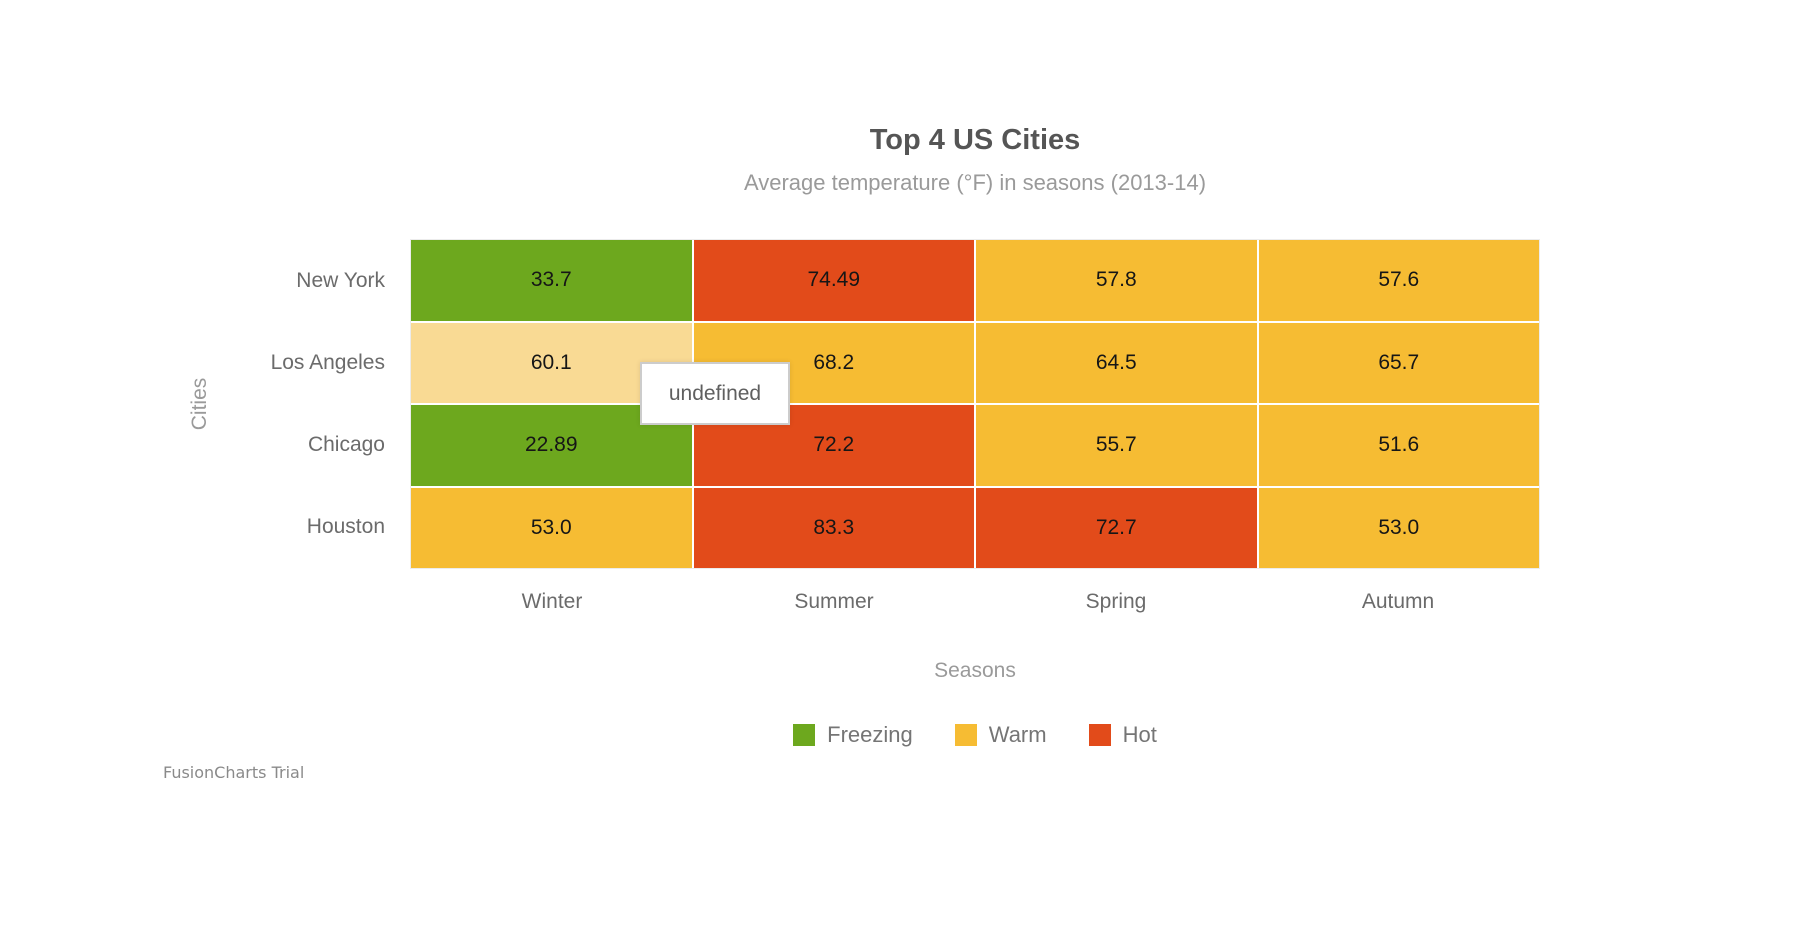  I want to click on cell-chicago-autumn: 51.6, so click(1398, 445).